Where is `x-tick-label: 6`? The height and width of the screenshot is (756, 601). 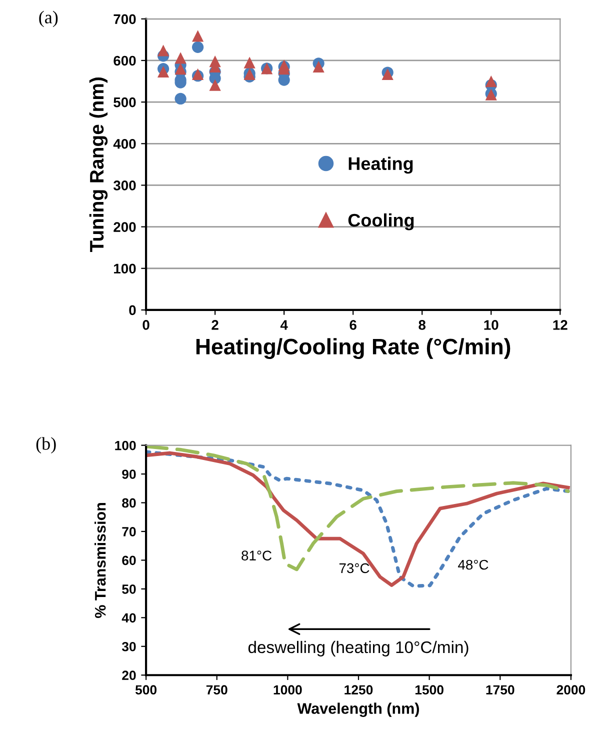
x-tick-label: 6 is located at coordinates (353, 325).